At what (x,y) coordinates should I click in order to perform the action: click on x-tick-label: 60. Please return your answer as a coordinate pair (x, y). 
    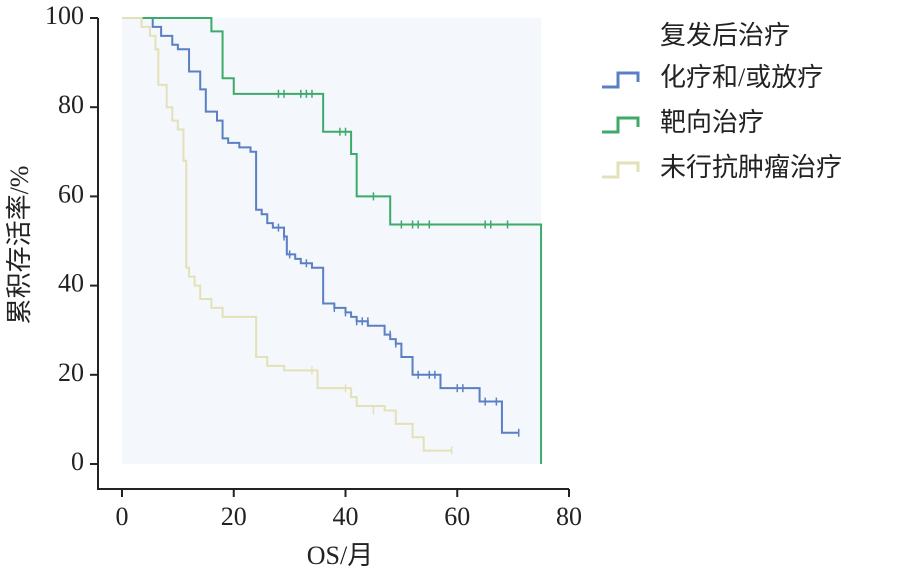
    Looking at the image, I should click on (457, 516).